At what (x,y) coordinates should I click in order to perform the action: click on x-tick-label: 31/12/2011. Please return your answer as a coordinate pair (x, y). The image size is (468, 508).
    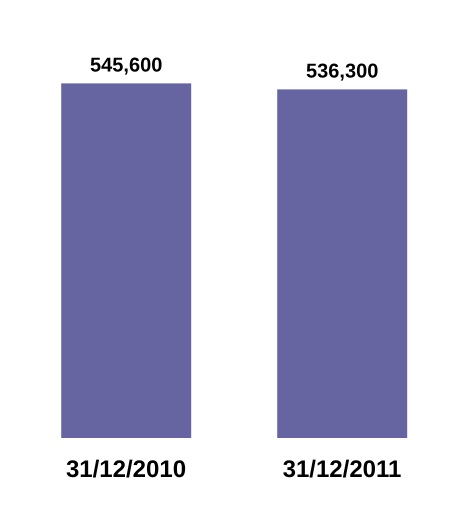
    Looking at the image, I should click on (342, 470).